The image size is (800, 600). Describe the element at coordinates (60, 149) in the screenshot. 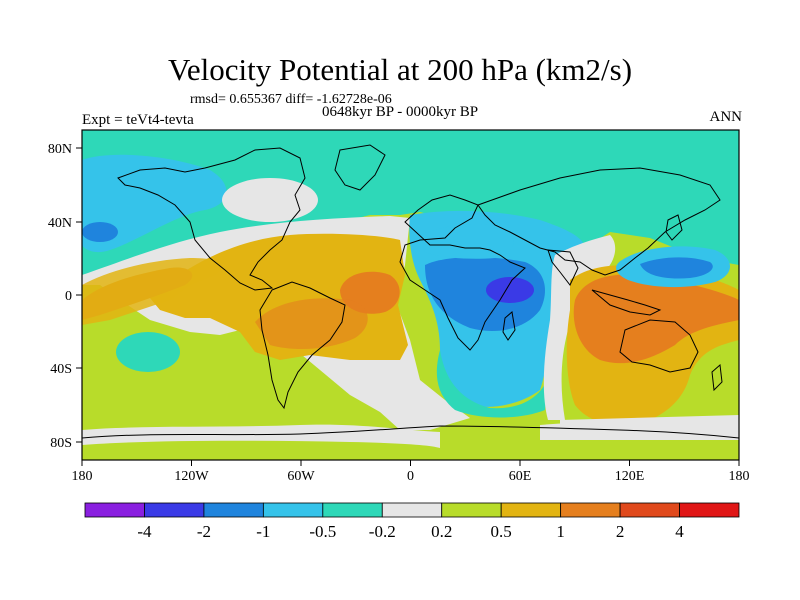

I see `lat-label-80n: 80N` at that location.